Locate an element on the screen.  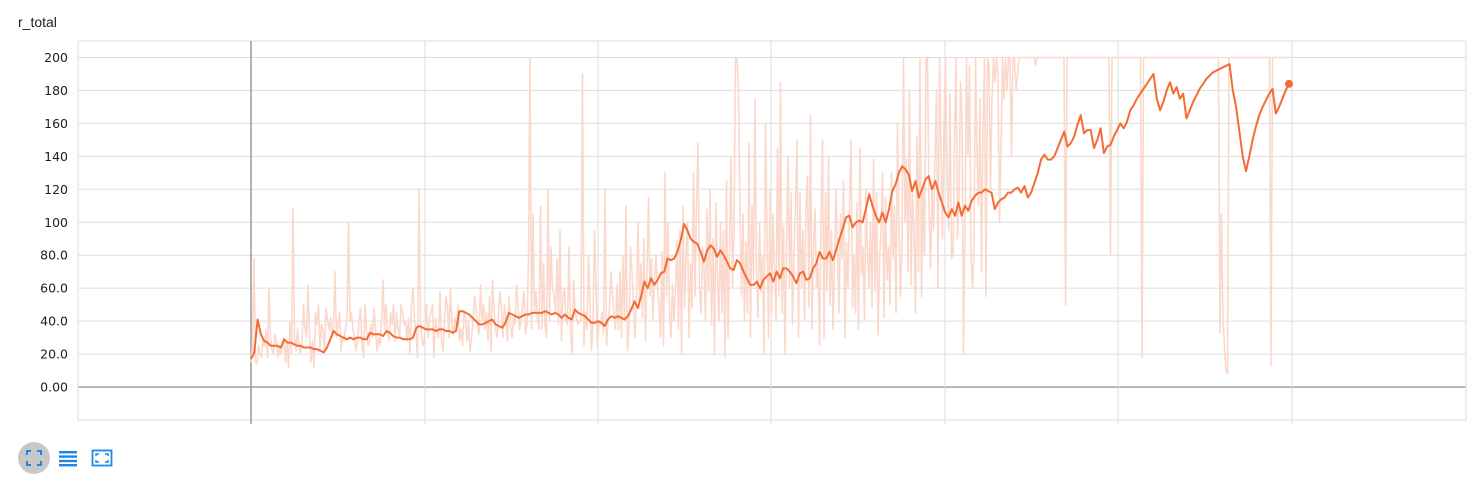
y-tick-label: 100 is located at coordinates (56, 222).